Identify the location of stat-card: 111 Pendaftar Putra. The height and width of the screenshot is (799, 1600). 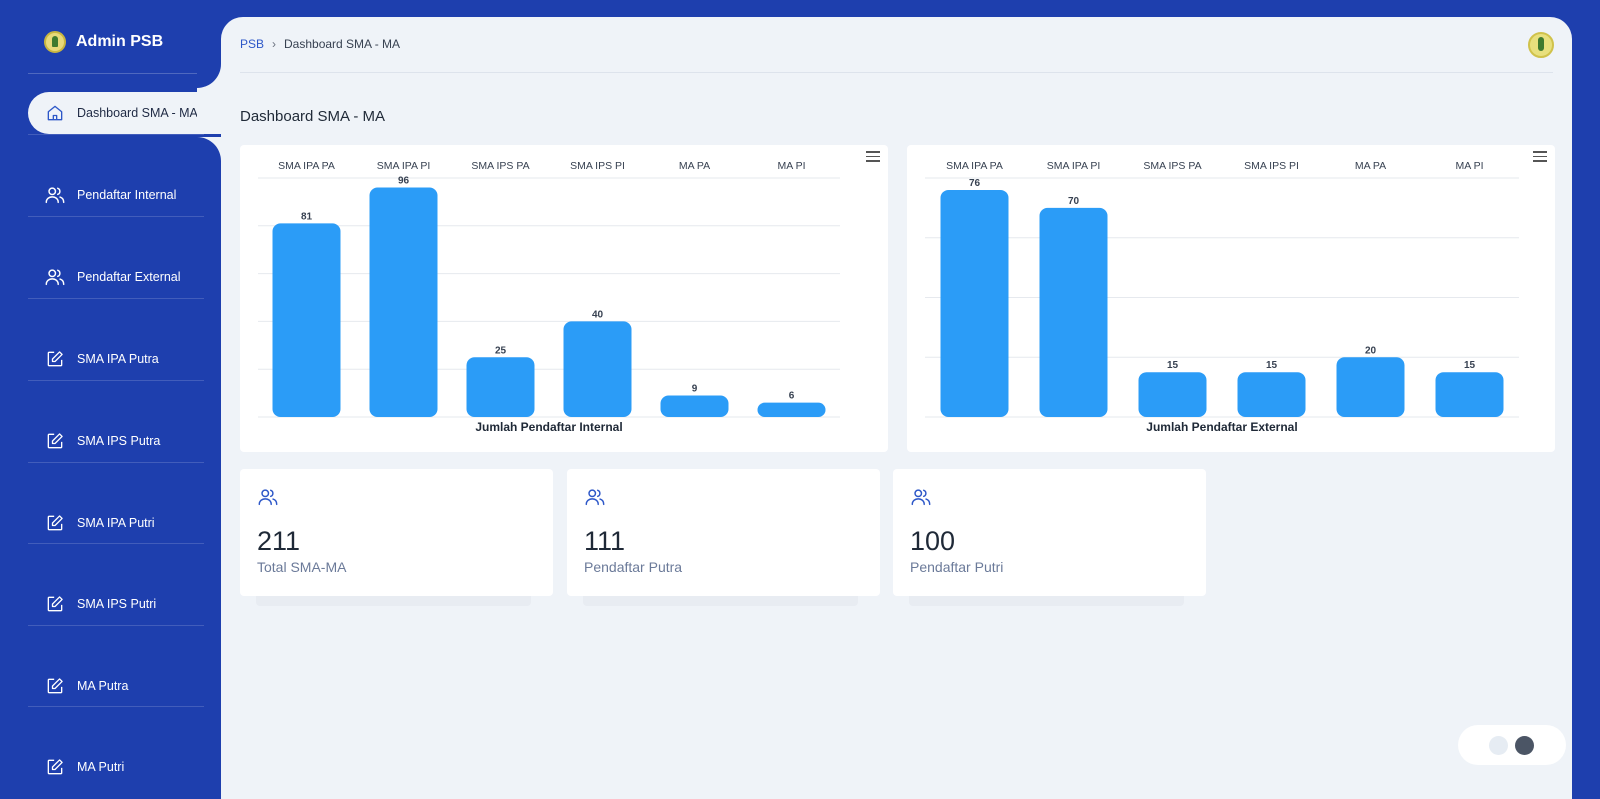
(723, 532).